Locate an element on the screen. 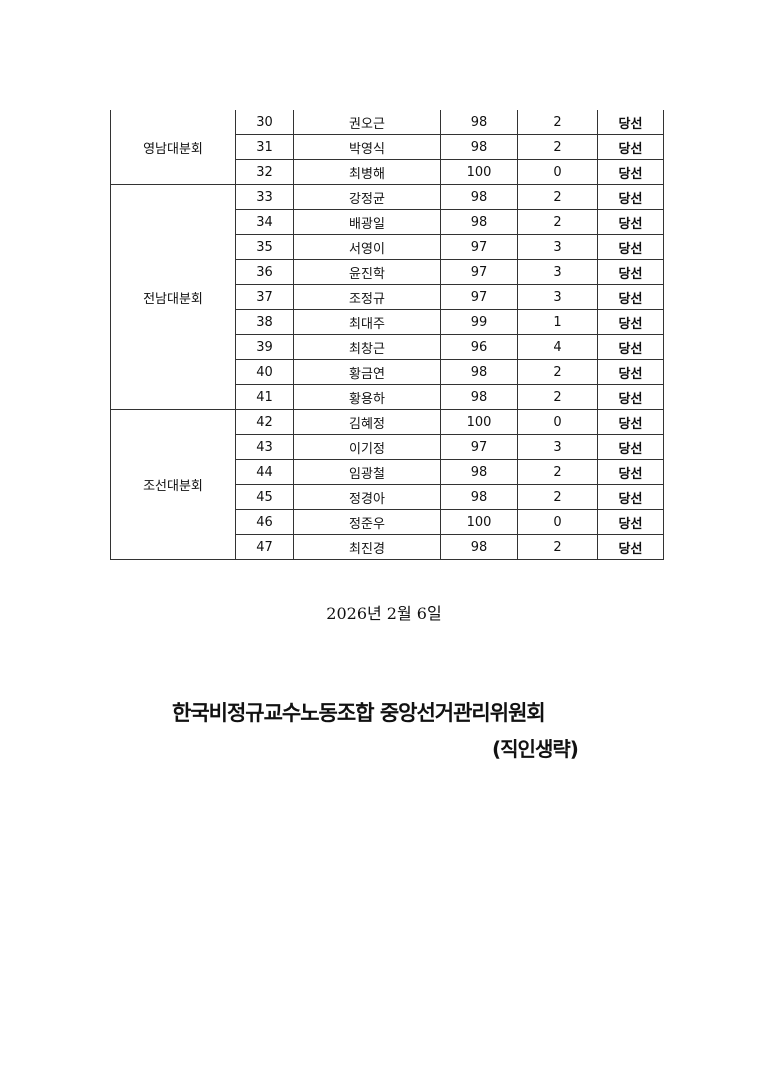 The height and width of the screenshot is (1086, 768). name-cell: 강정균 is located at coordinates (367, 197).